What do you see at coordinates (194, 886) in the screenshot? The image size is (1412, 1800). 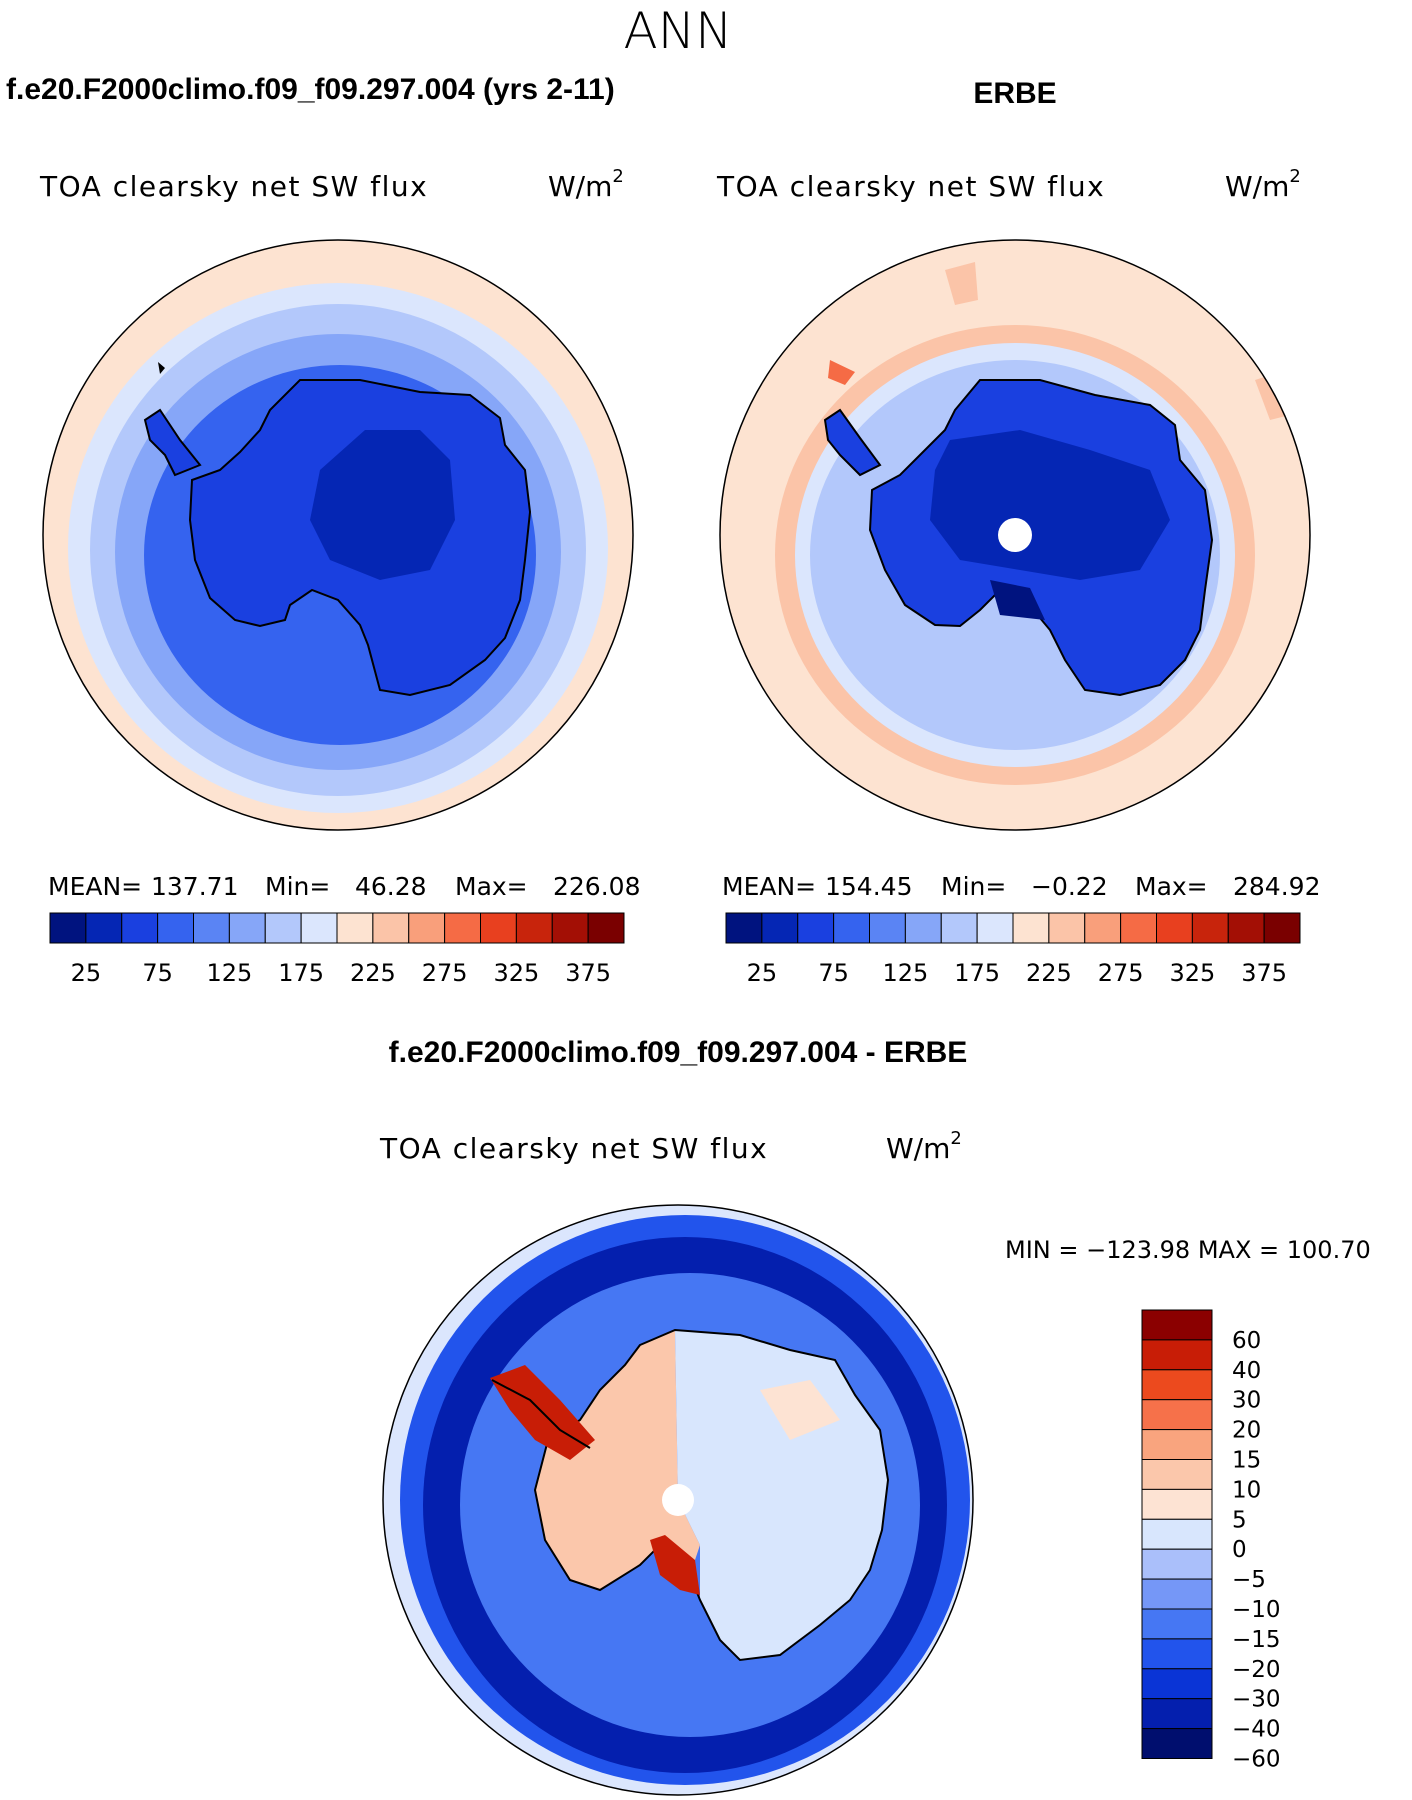 I see `model-mean-value: 137.71` at bounding box center [194, 886].